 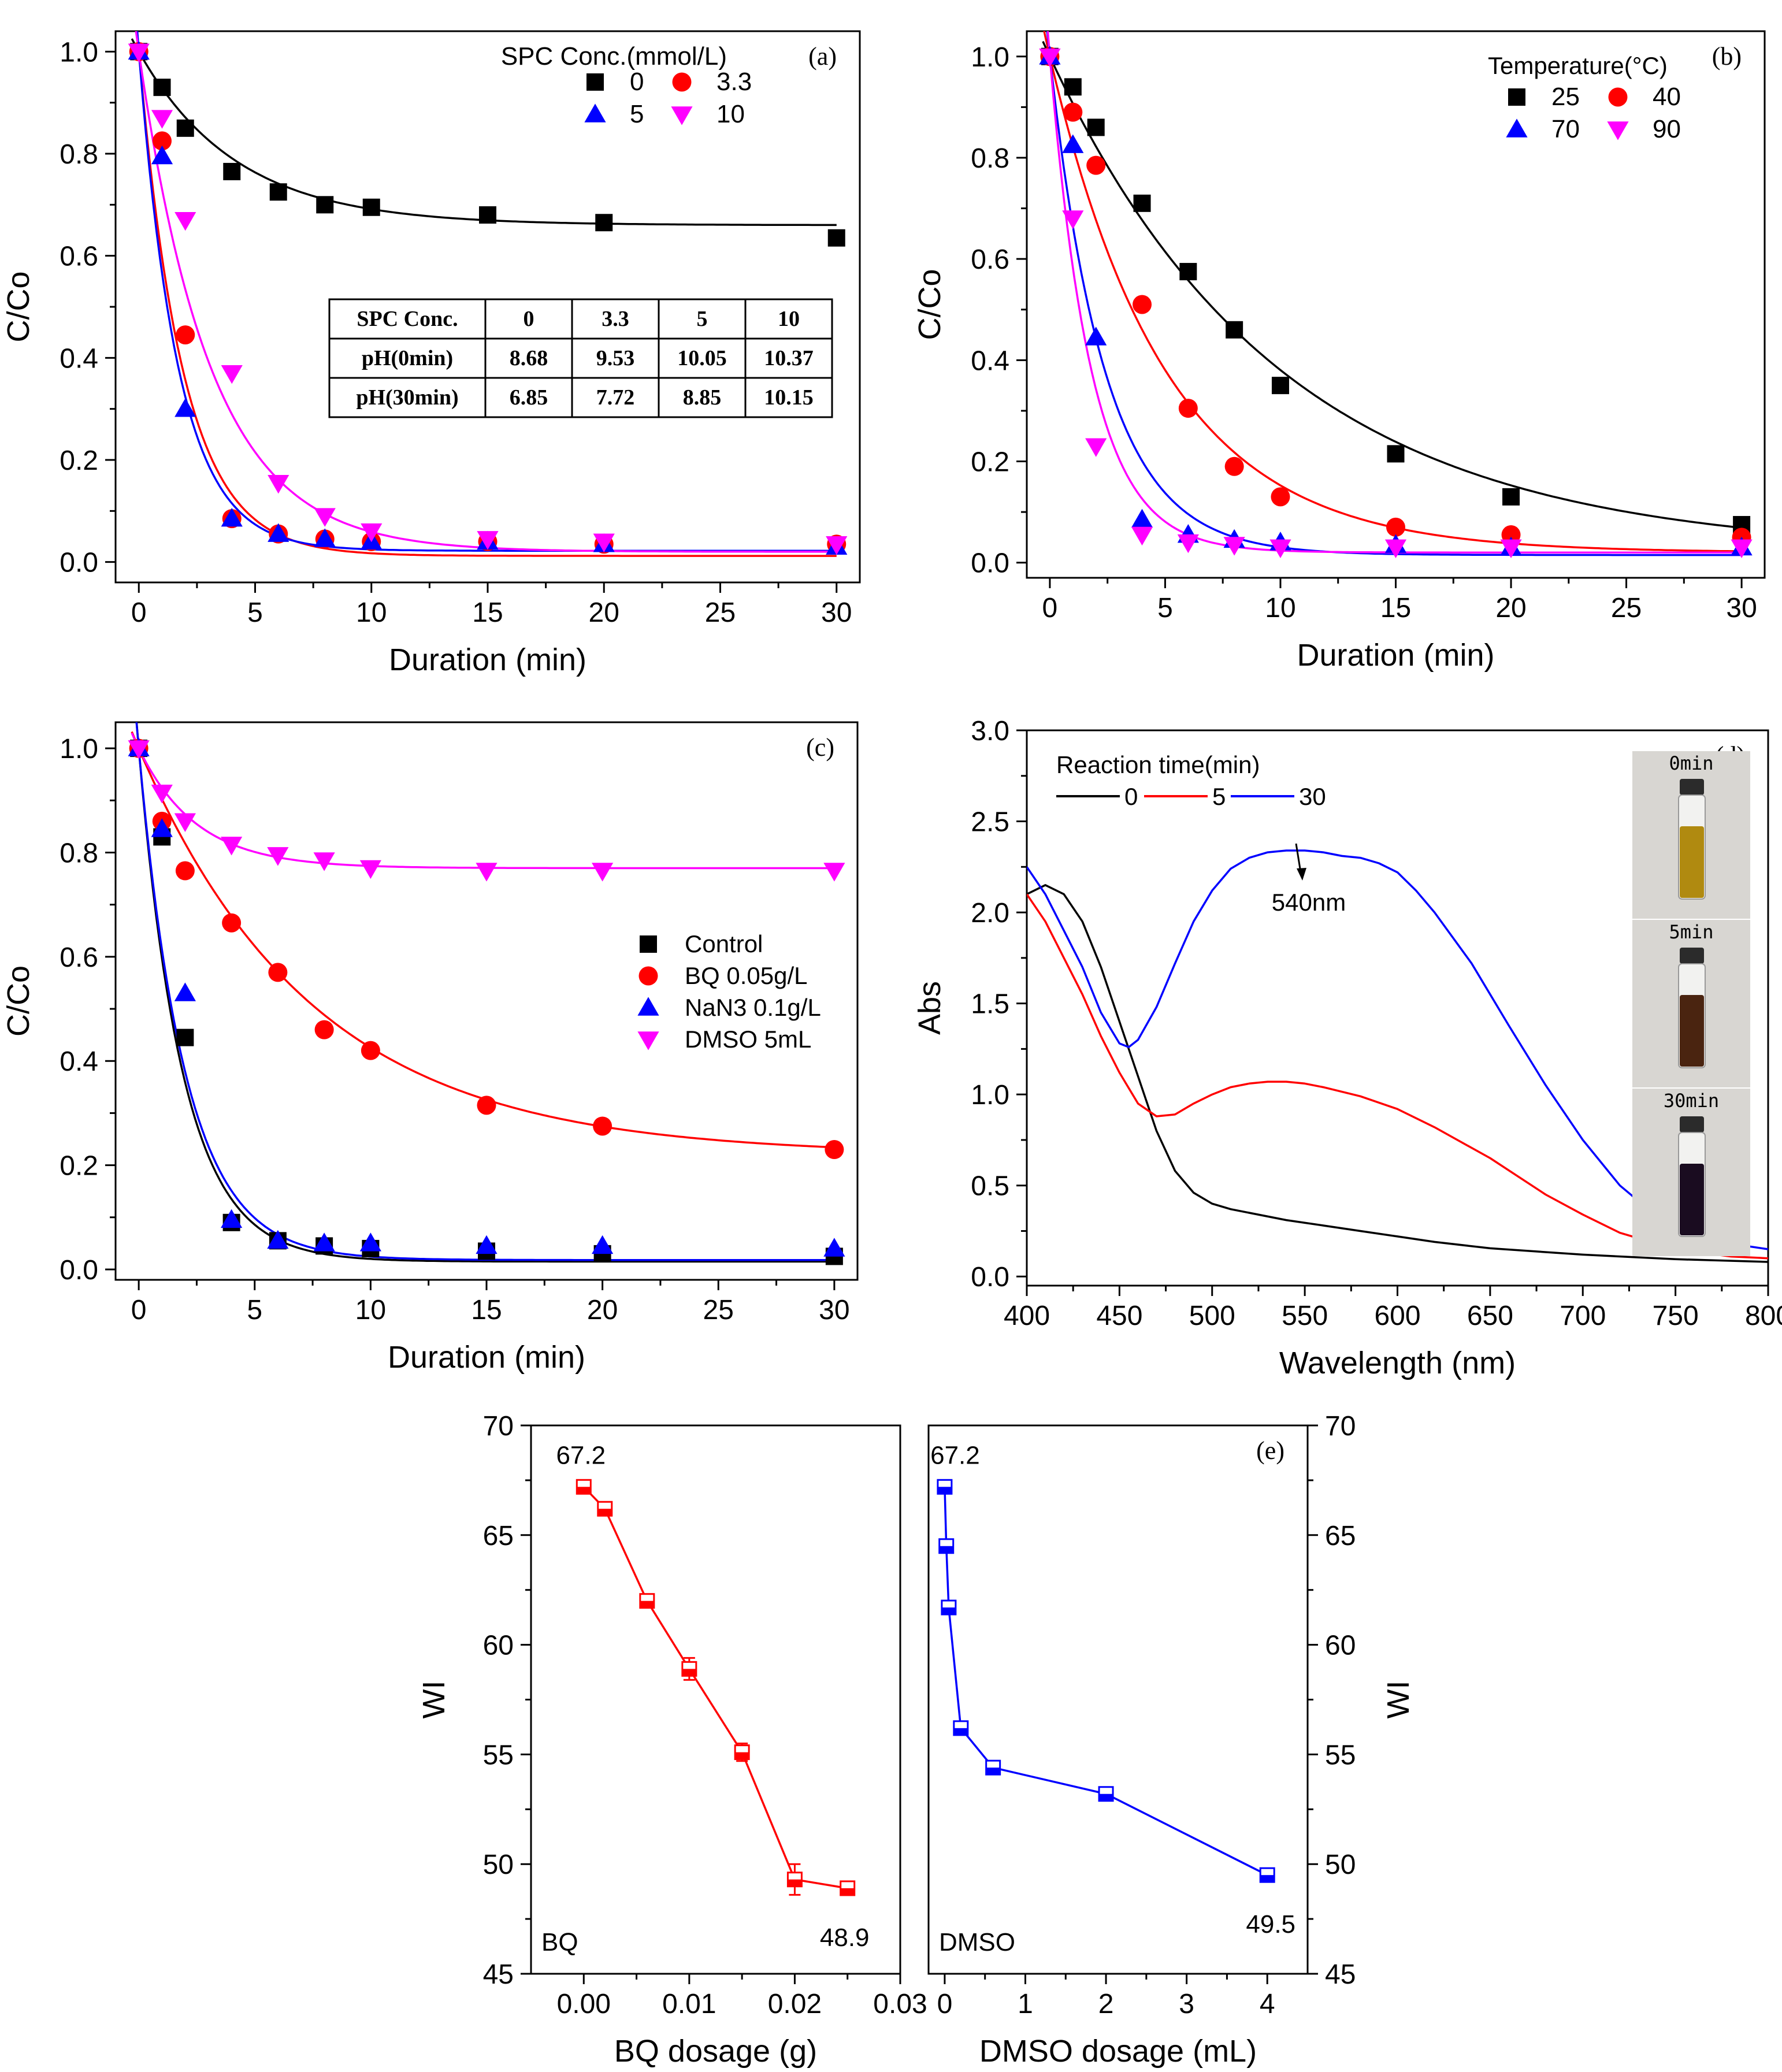 I want to click on legend-label: 5, so click(x=1219, y=796).